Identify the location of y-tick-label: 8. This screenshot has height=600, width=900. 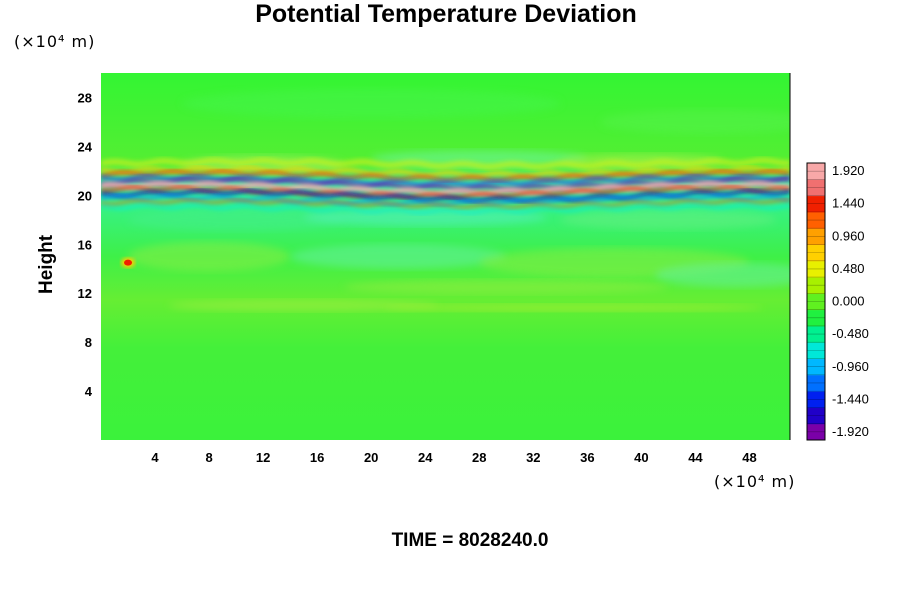
(88, 342).